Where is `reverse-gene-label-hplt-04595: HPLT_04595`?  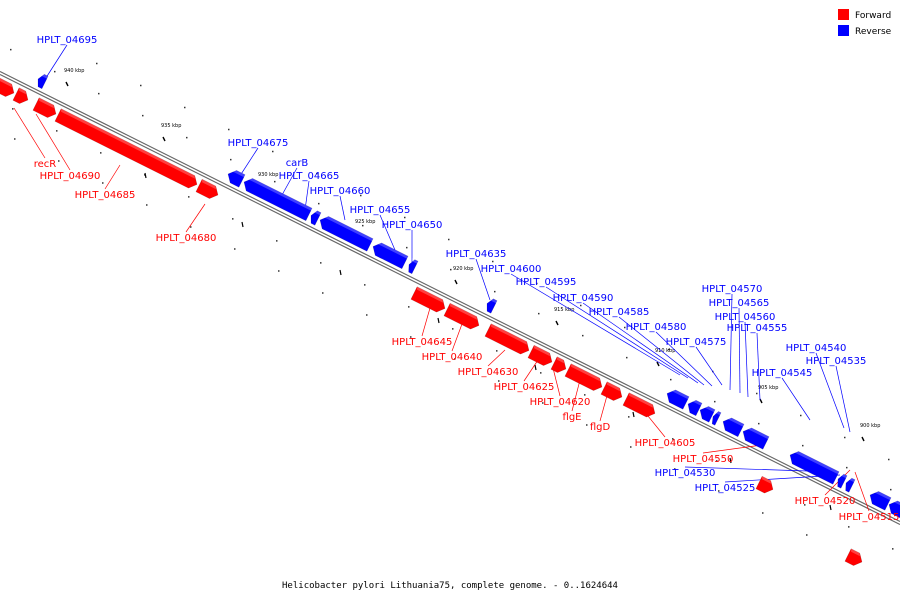 reverse-gene-label-hplt-04595: HPLT_04595 is located at coordinates (546, 282).